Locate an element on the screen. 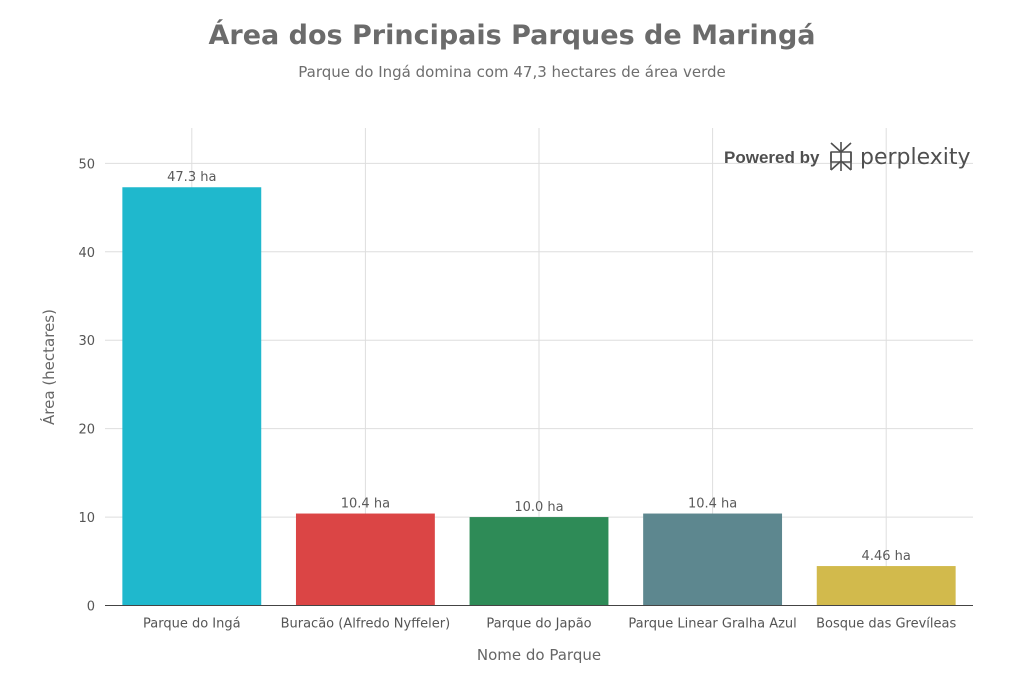 The height and width of the screenshot is (683, 1024). y-tick-label: 40 is located at coordinates (86, 253).